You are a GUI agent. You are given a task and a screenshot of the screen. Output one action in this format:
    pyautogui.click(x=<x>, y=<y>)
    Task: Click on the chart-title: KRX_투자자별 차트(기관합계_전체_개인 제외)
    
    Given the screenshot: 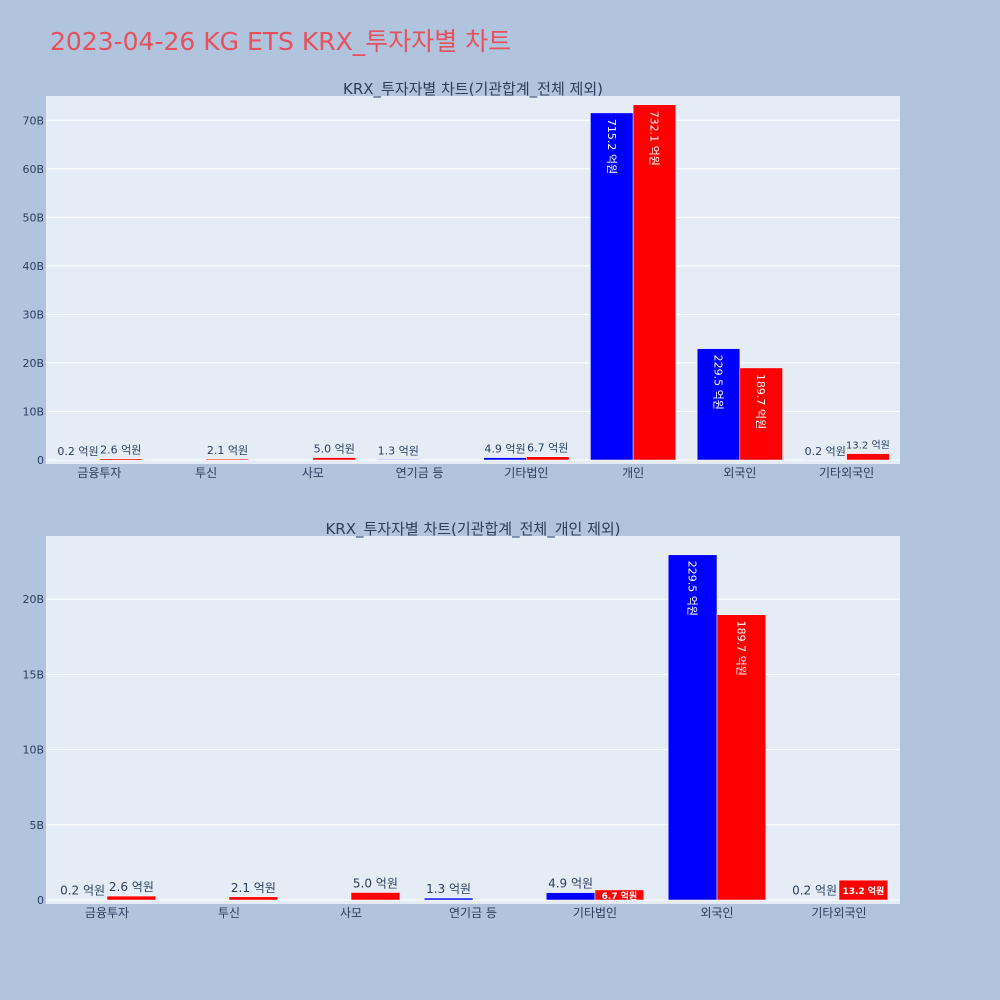 What is the action you would take?
    pyautogui.click(x=472, y=529)
    